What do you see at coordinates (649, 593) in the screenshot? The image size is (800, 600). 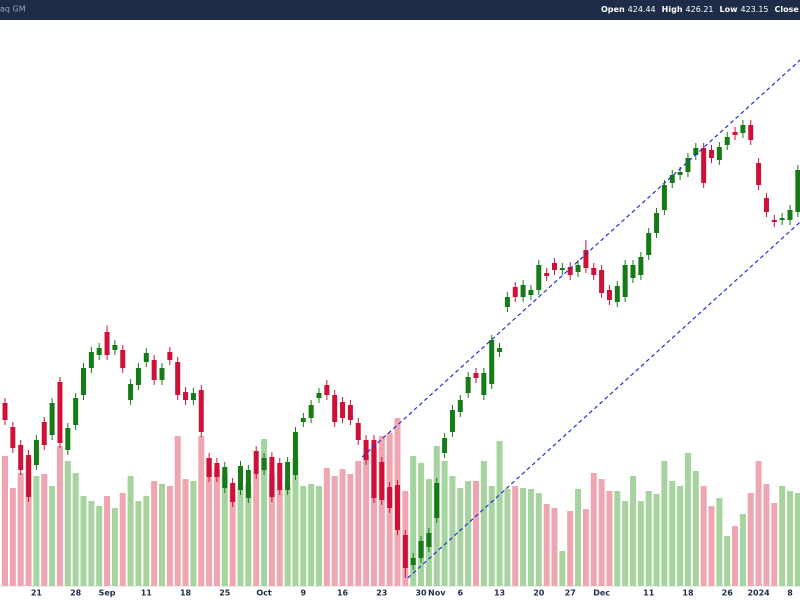 I see `x-tick-label: 11` at bounding box center [649, 593].